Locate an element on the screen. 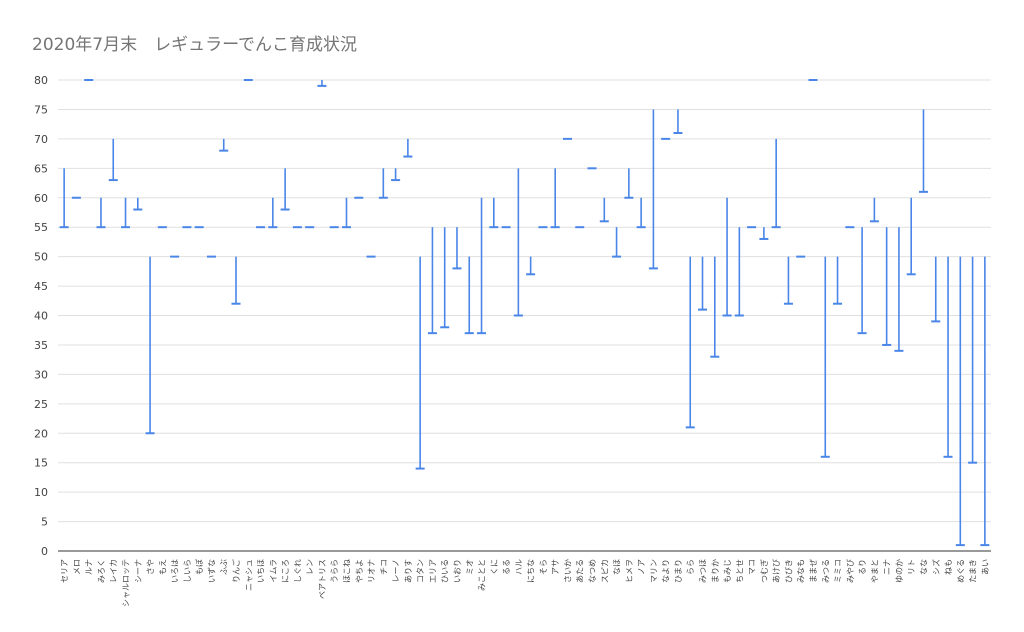 This screenshot has height=632, width=1024. x-tick-label: ニナ is located at coordinates (887, 567).